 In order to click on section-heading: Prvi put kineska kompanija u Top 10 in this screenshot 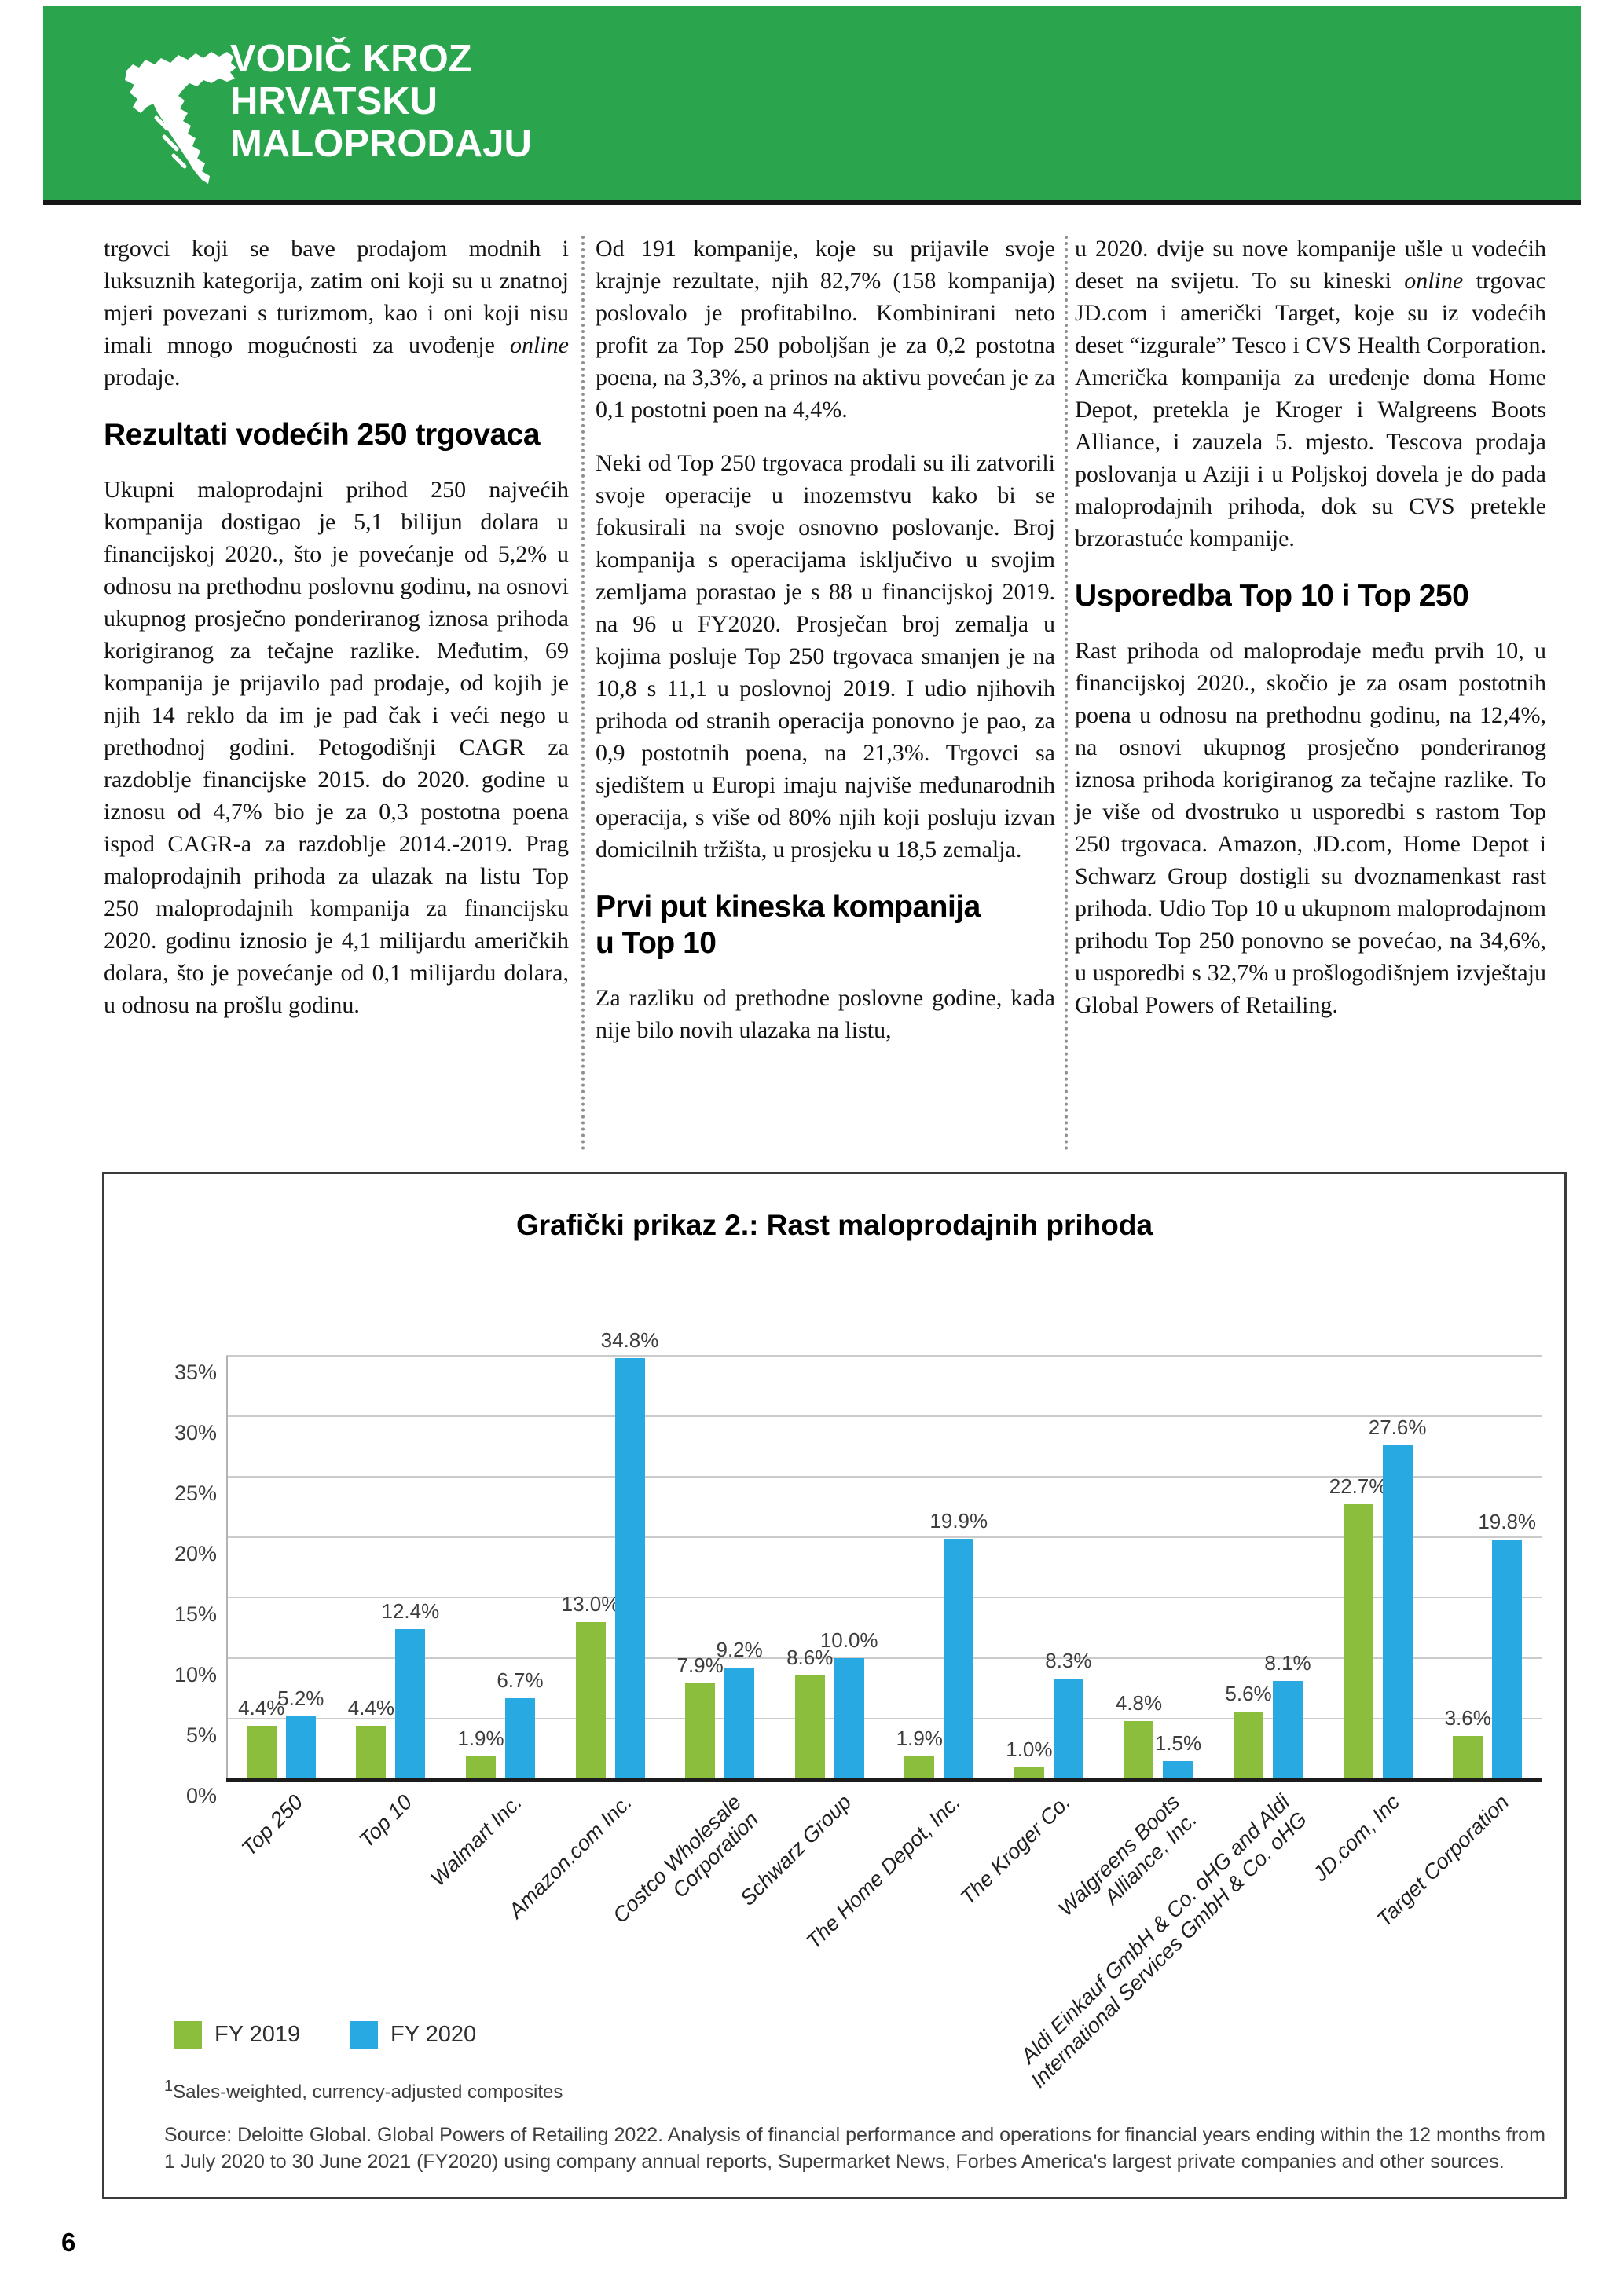, I will do `click(788, 925)`.